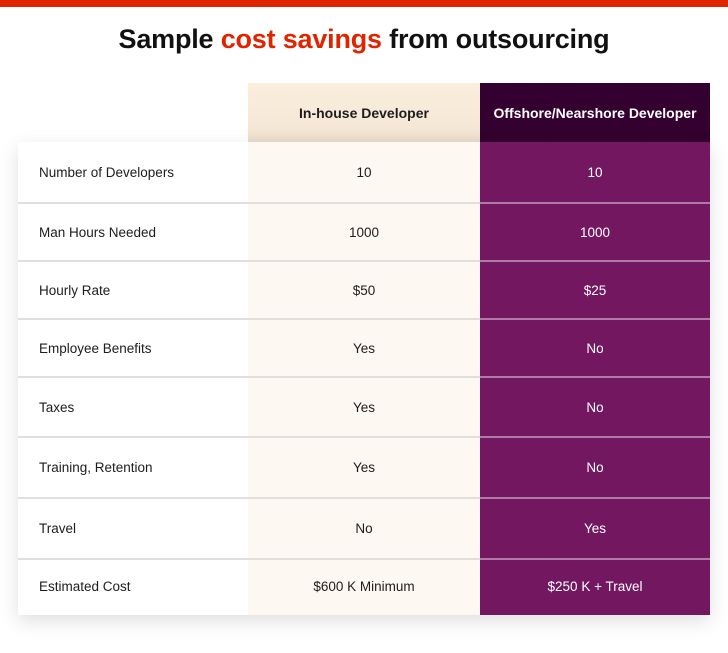 This screenshot has width=728, height=653. I want to click on offshore-value: $250 K + Travel, so click(595, 586).